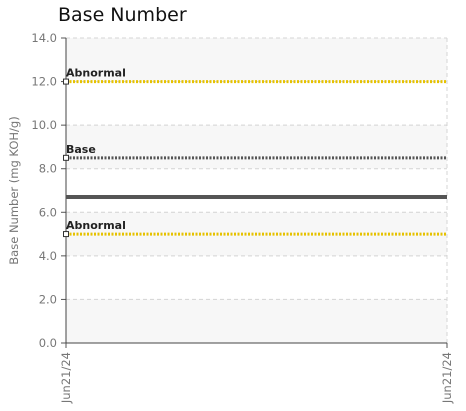 Image resolution: width=466 pixels, height=411 pixels. What do you see at coordinates (48, 343) in the screenshot?
I see `y-tick-label: 0.0` at bounding box center [48, 343].